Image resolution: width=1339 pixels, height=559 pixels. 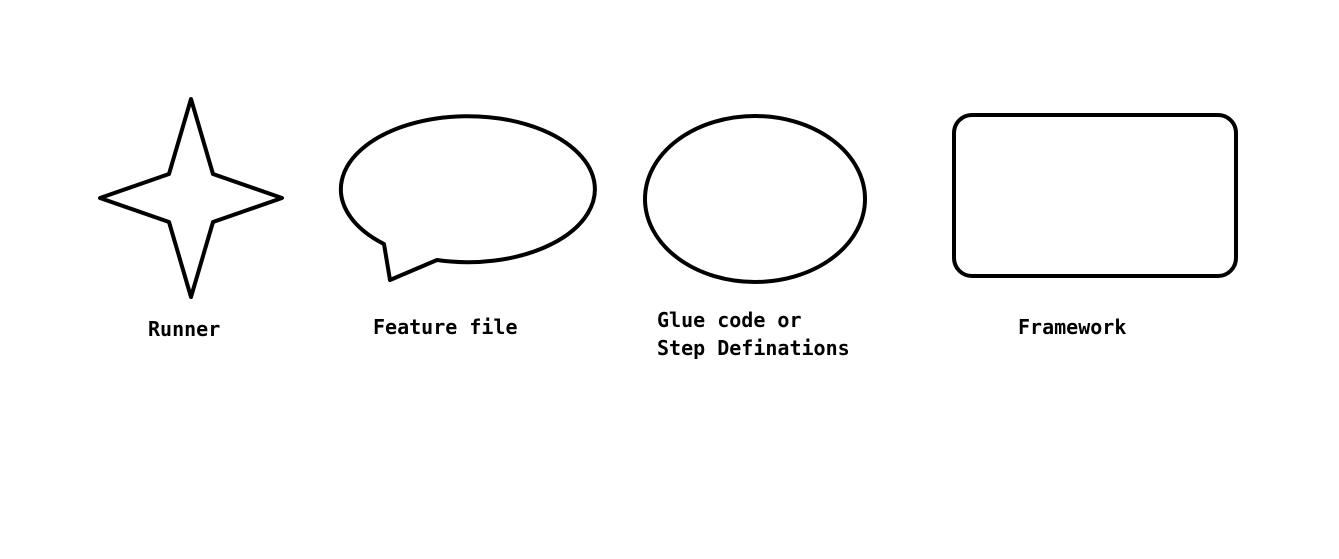 What do you see at coordinates (755, 199) in the screenshot?
I see `glue-code-ellipse-icon` at bounding box center [755, 199].